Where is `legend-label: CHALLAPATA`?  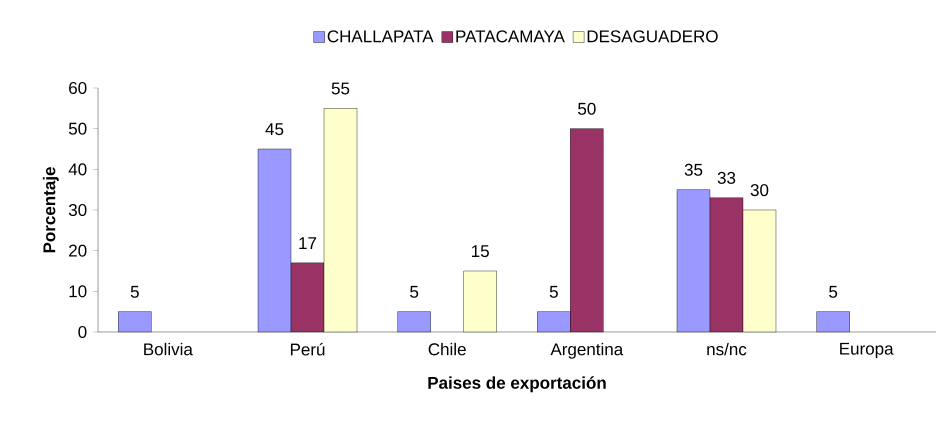
legend-label: CHALLAPATA is located at coordinates (381, 36).